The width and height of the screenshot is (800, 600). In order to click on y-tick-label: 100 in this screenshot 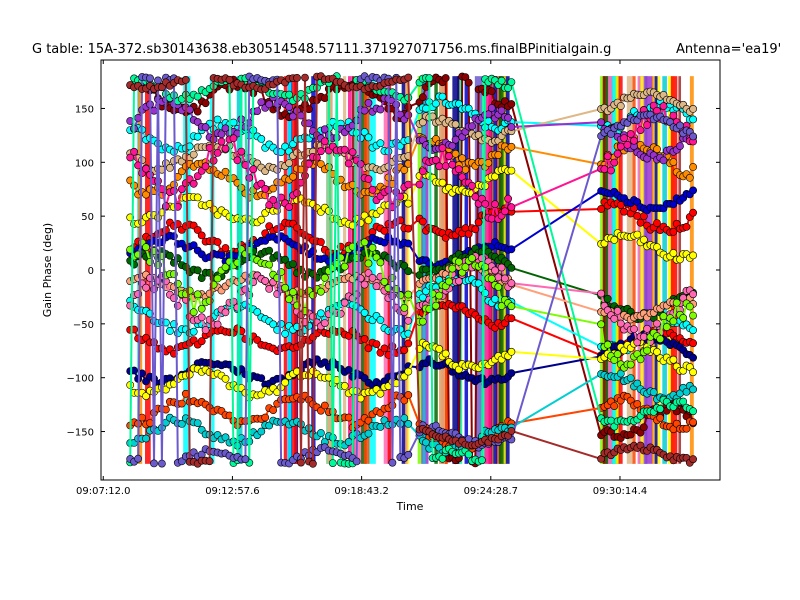, I will do `click(84, 163)`.